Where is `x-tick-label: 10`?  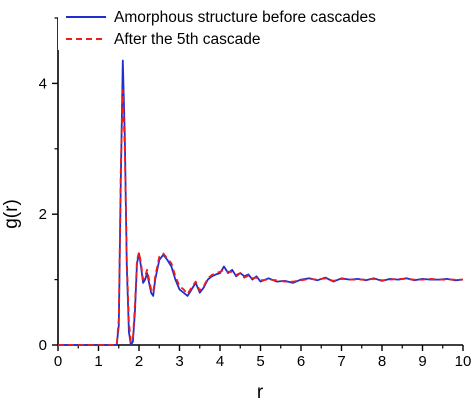 x-tick-label: 10 is located at coordinates (463, 361).